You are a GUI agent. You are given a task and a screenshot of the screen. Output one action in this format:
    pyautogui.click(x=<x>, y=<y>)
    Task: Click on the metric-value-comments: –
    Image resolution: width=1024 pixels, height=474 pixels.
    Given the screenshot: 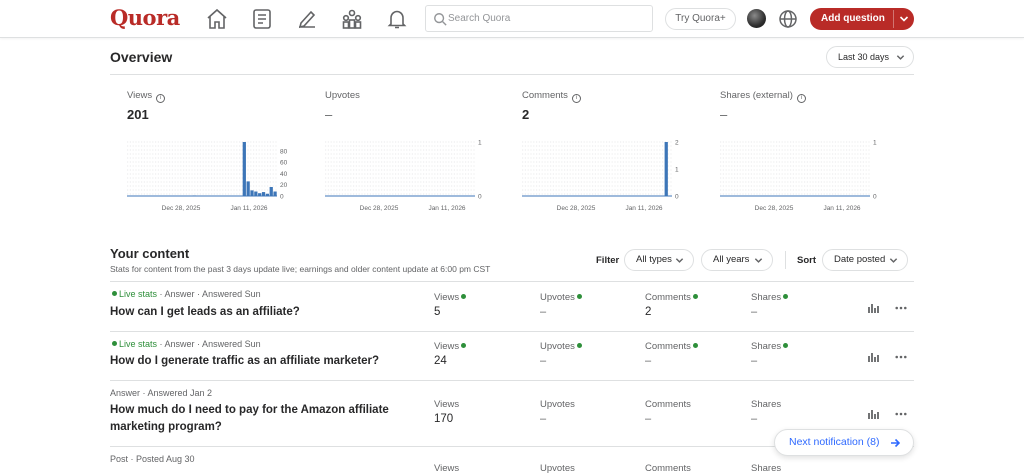 What is the action you would take?
    pyautogui.click(x=648, y=419)
    